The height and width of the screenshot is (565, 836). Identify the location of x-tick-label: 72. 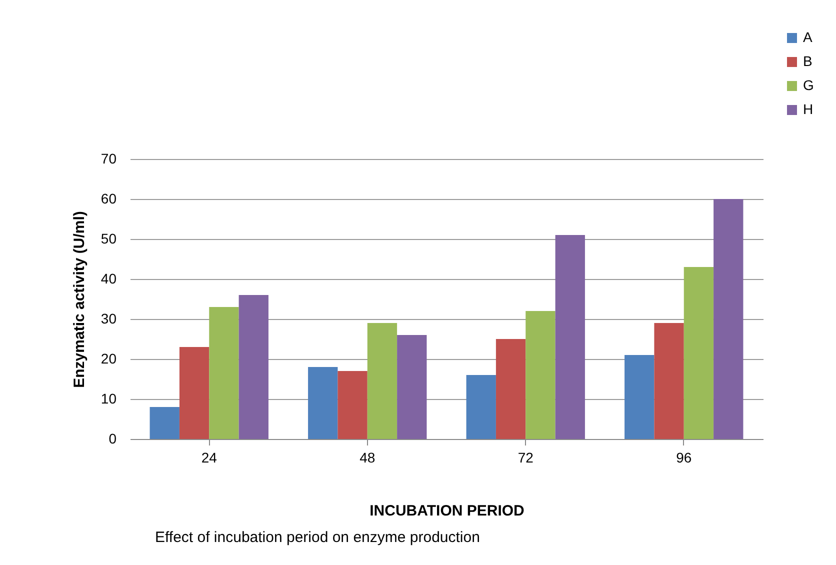
(526, 458).